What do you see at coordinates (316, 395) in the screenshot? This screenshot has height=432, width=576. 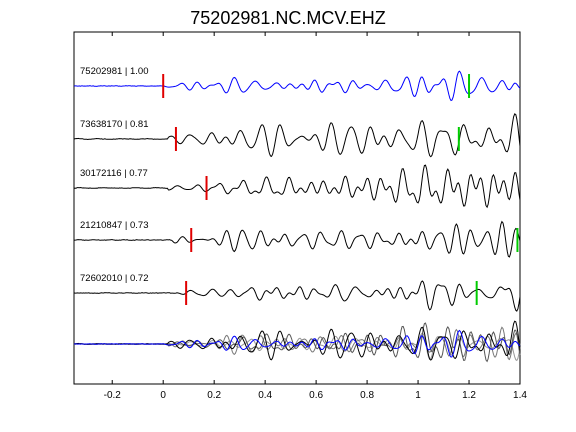 I see `x-tick-label: 0.6` at bounding box center [316, 395].